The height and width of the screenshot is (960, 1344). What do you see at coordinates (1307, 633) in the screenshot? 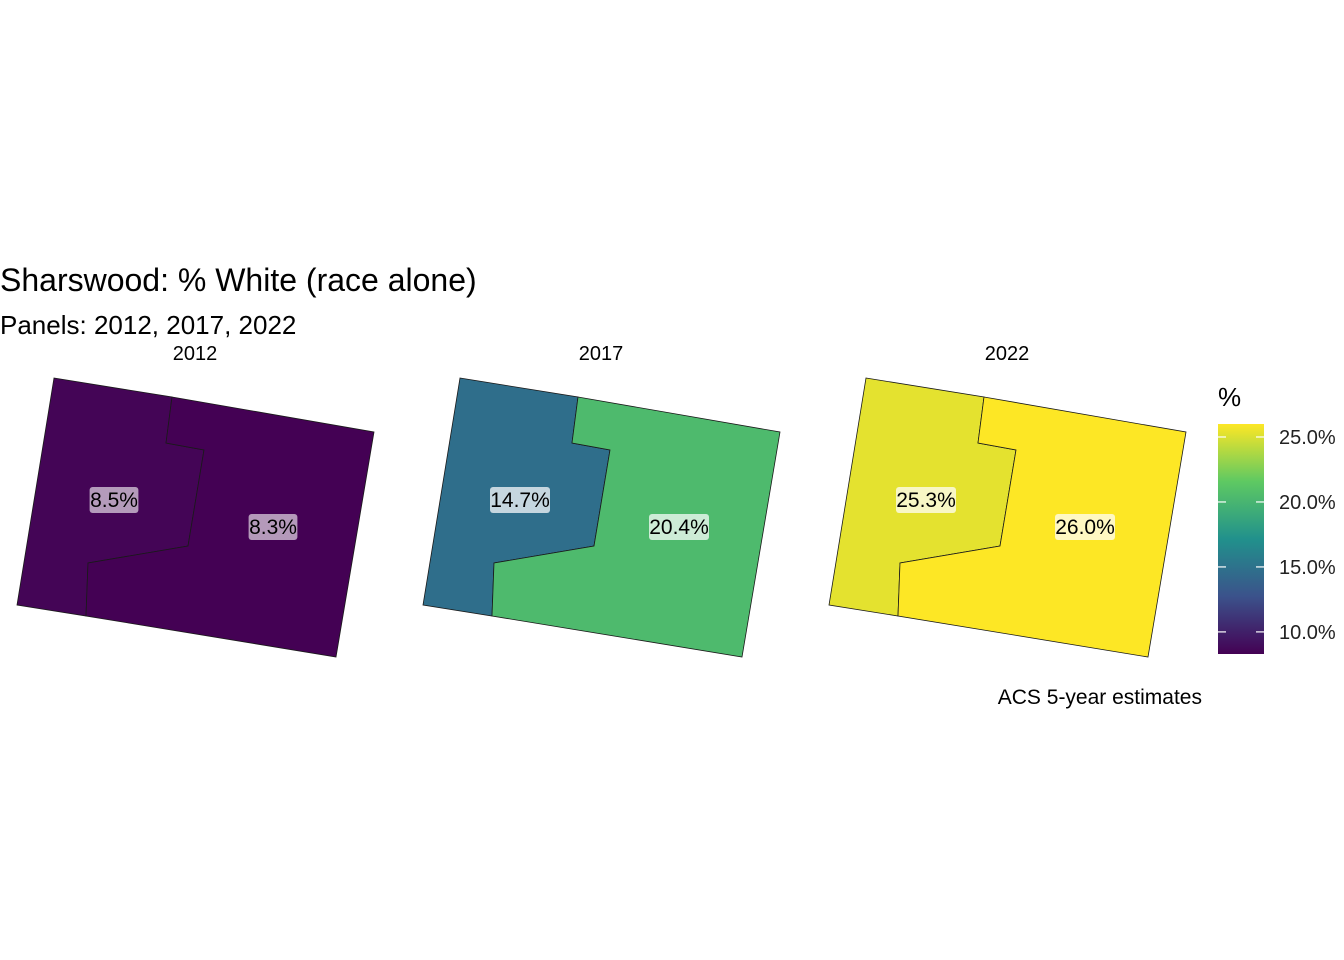
I see `legend-tick-label: 10.0%` at bounding box center [1307, 633].